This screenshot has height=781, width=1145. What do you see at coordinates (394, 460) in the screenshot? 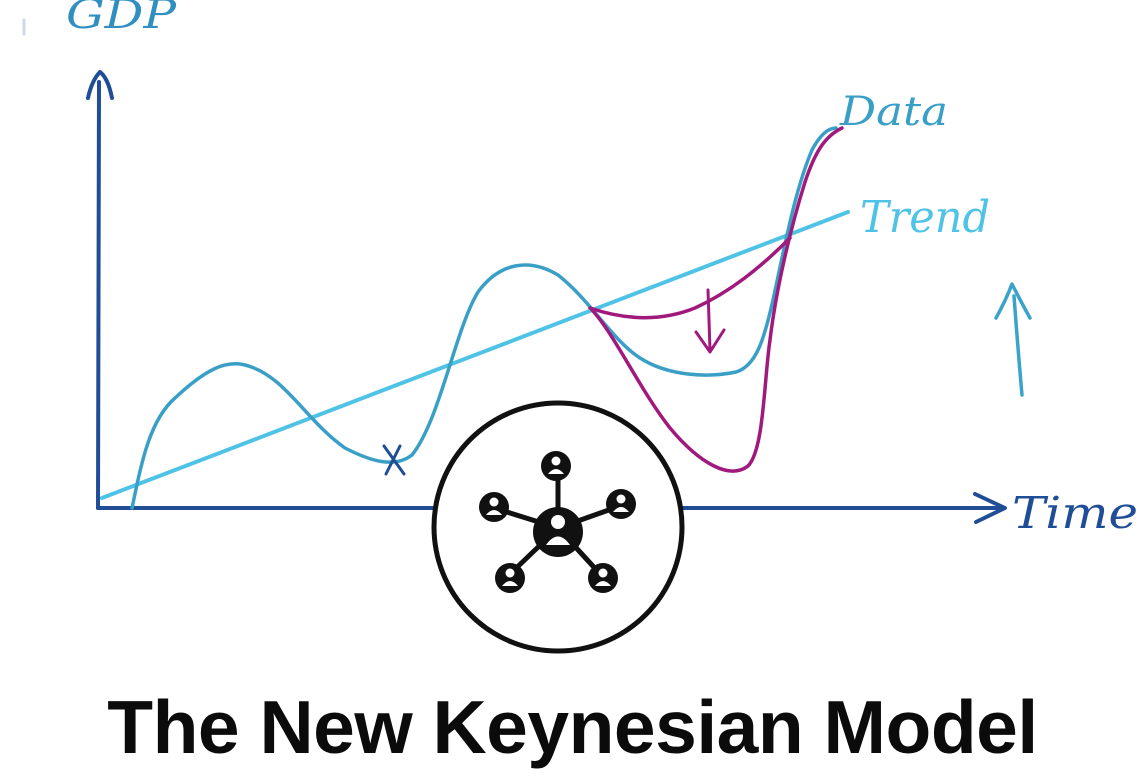
I see `trough-x-mark` at bounding box center [394, 460].